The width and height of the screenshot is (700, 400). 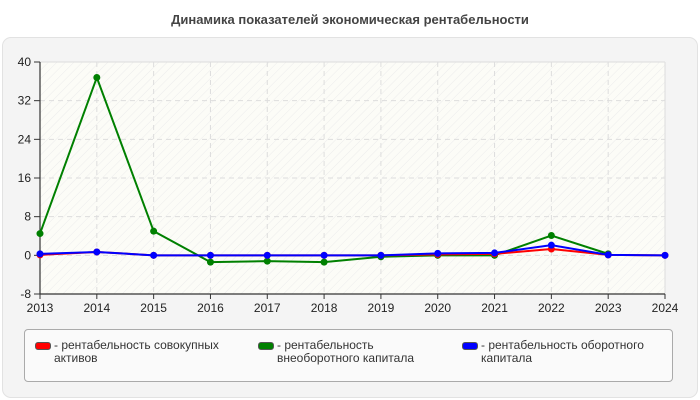 I want to click on svg-text: 16, so click(x=25, y=178).